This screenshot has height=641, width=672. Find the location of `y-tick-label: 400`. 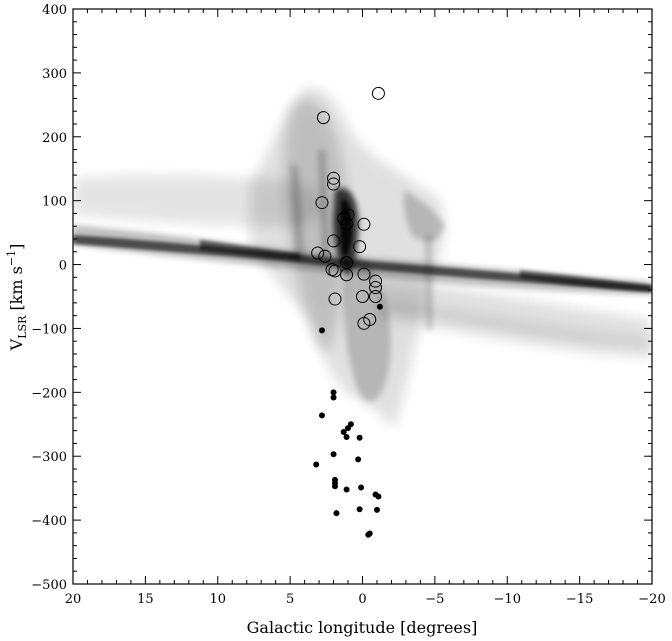

y-tick-label: 400 is located at coordinates (54, 10).